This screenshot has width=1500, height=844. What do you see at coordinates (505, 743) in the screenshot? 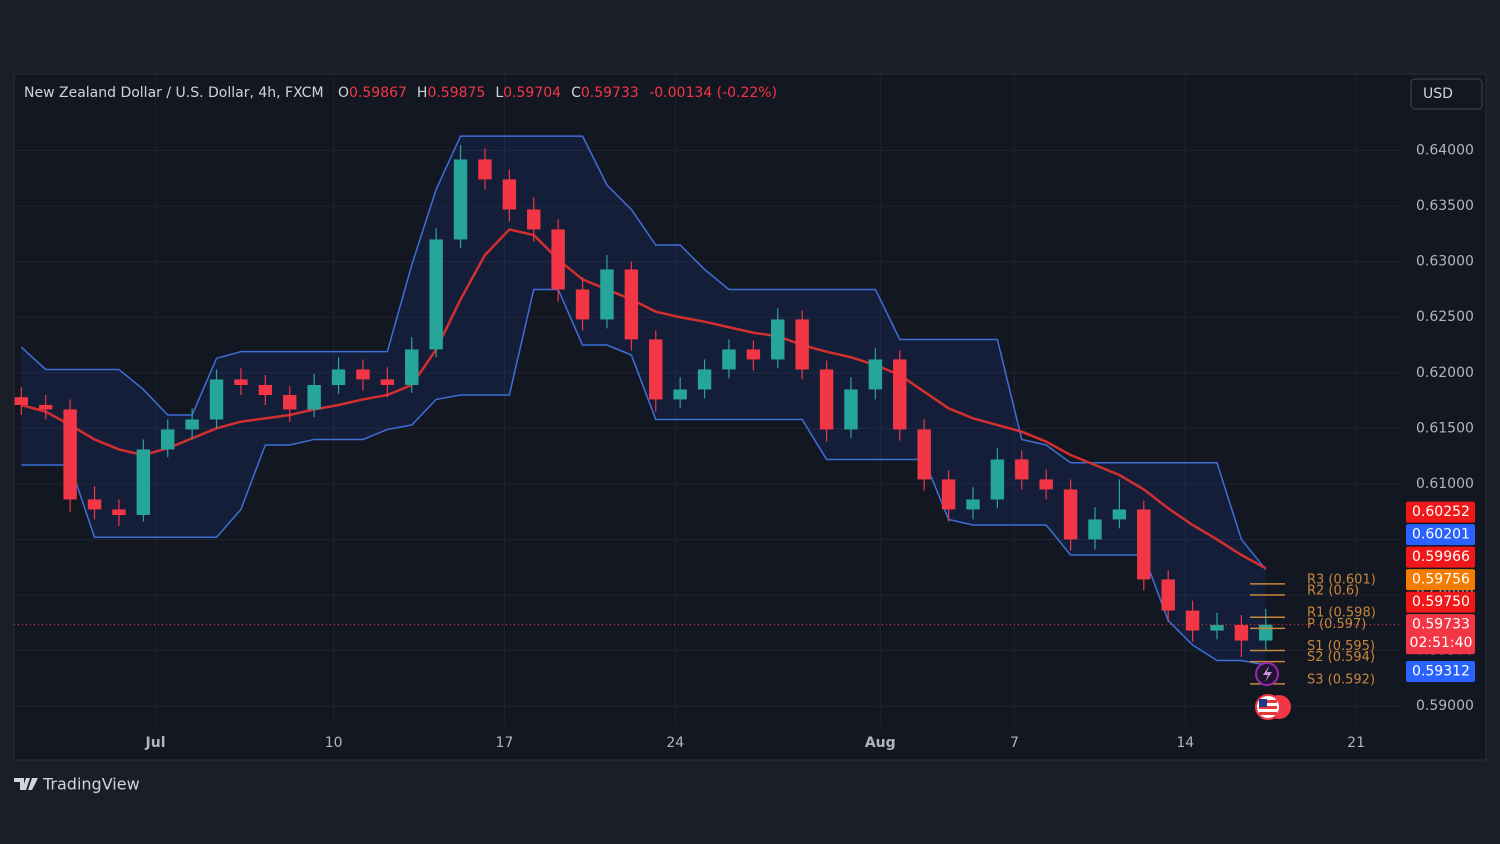
I see `x-tick-label: 17` at bounding box center [505, 743].